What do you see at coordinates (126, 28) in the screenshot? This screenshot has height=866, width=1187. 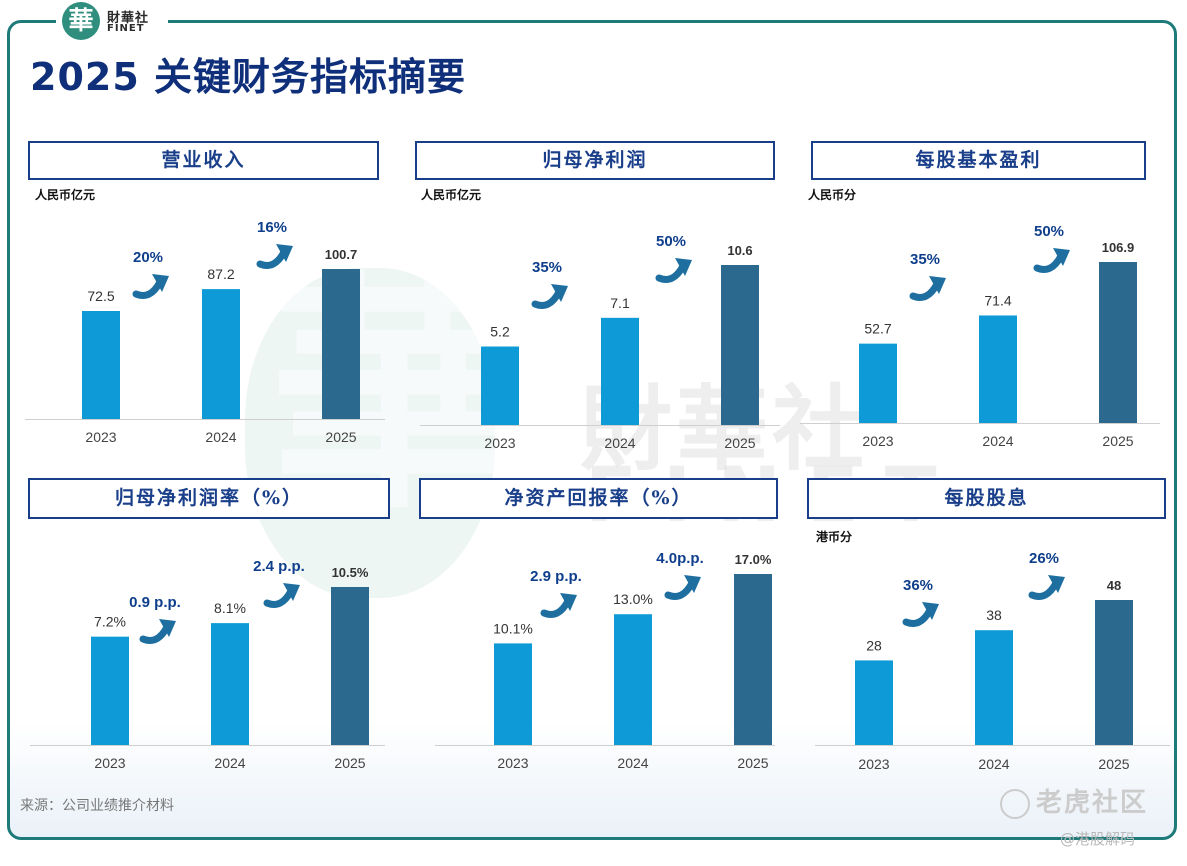 I see `brand-name-en: FINET` at bounding box center [126, 28].